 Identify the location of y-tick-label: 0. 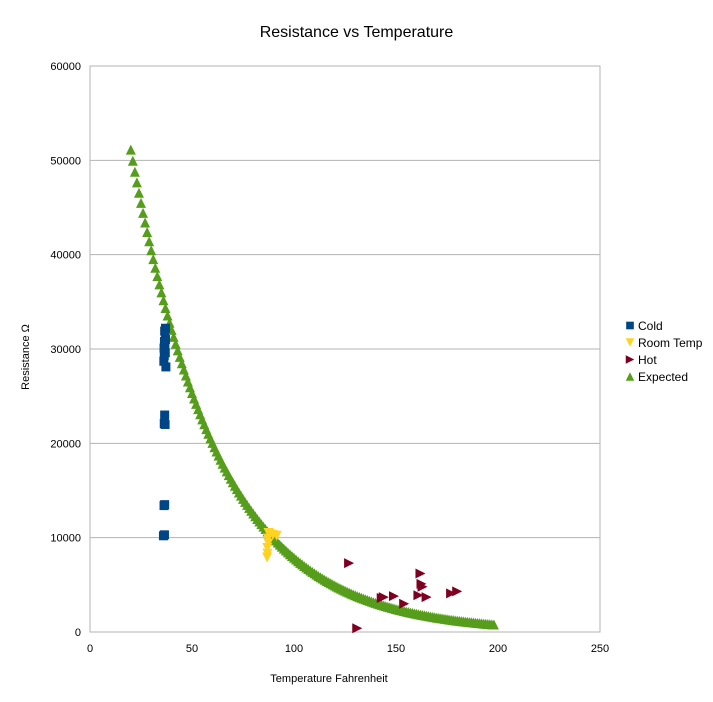
(78, 633).